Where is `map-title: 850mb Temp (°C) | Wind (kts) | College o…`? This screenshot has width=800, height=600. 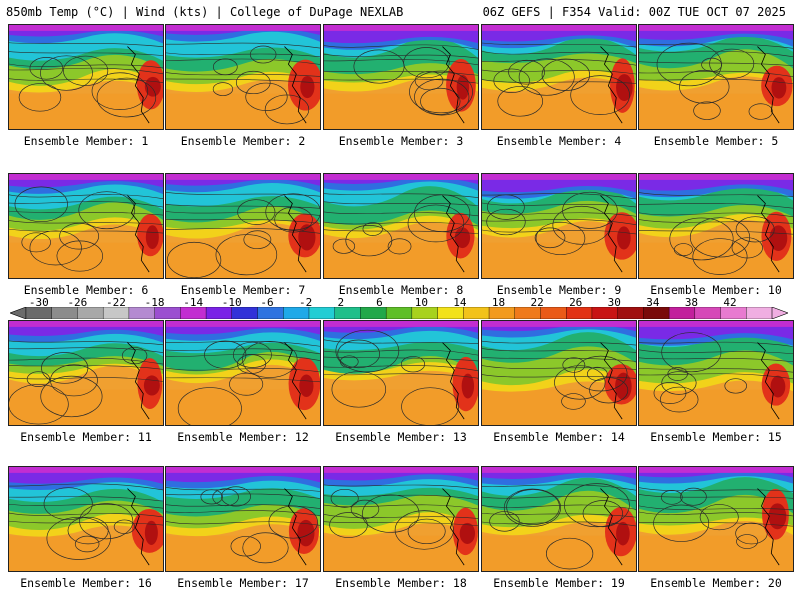 map-title: 850mb Temp (°C) | Wind (kts) | College o… is located at coordinates (205, 12).